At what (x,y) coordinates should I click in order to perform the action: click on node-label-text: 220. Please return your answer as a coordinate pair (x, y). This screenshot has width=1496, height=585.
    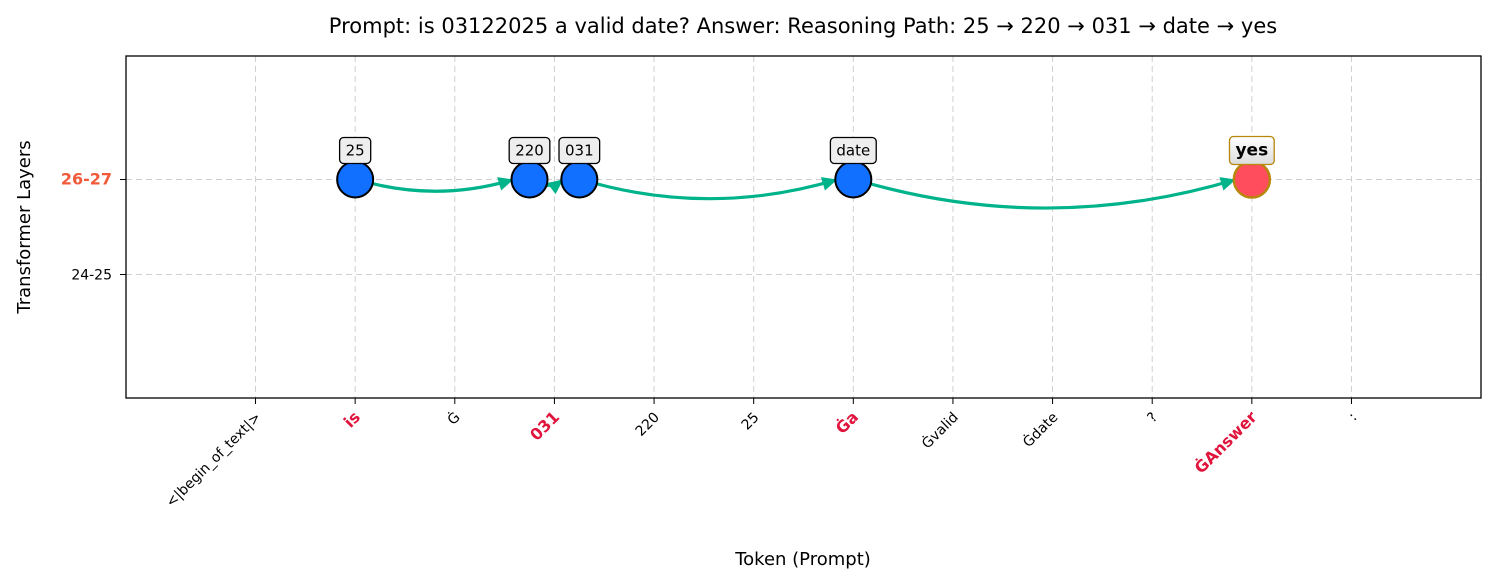
    Looking at the image, I should click on (529, 151).